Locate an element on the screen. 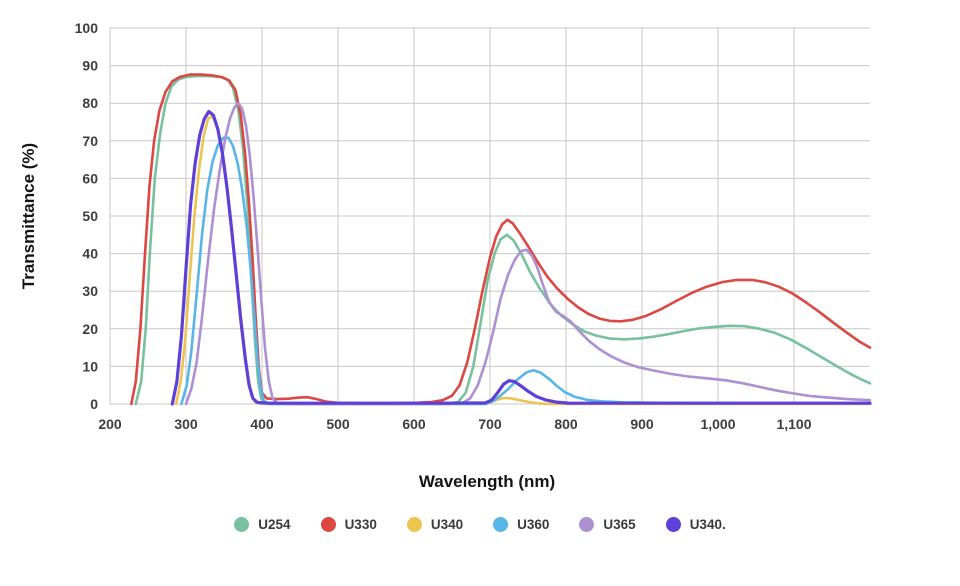 The width and height of the screenshot is (960, 586). y-tick-label-40: 40 is located at coordinates (90, 254).